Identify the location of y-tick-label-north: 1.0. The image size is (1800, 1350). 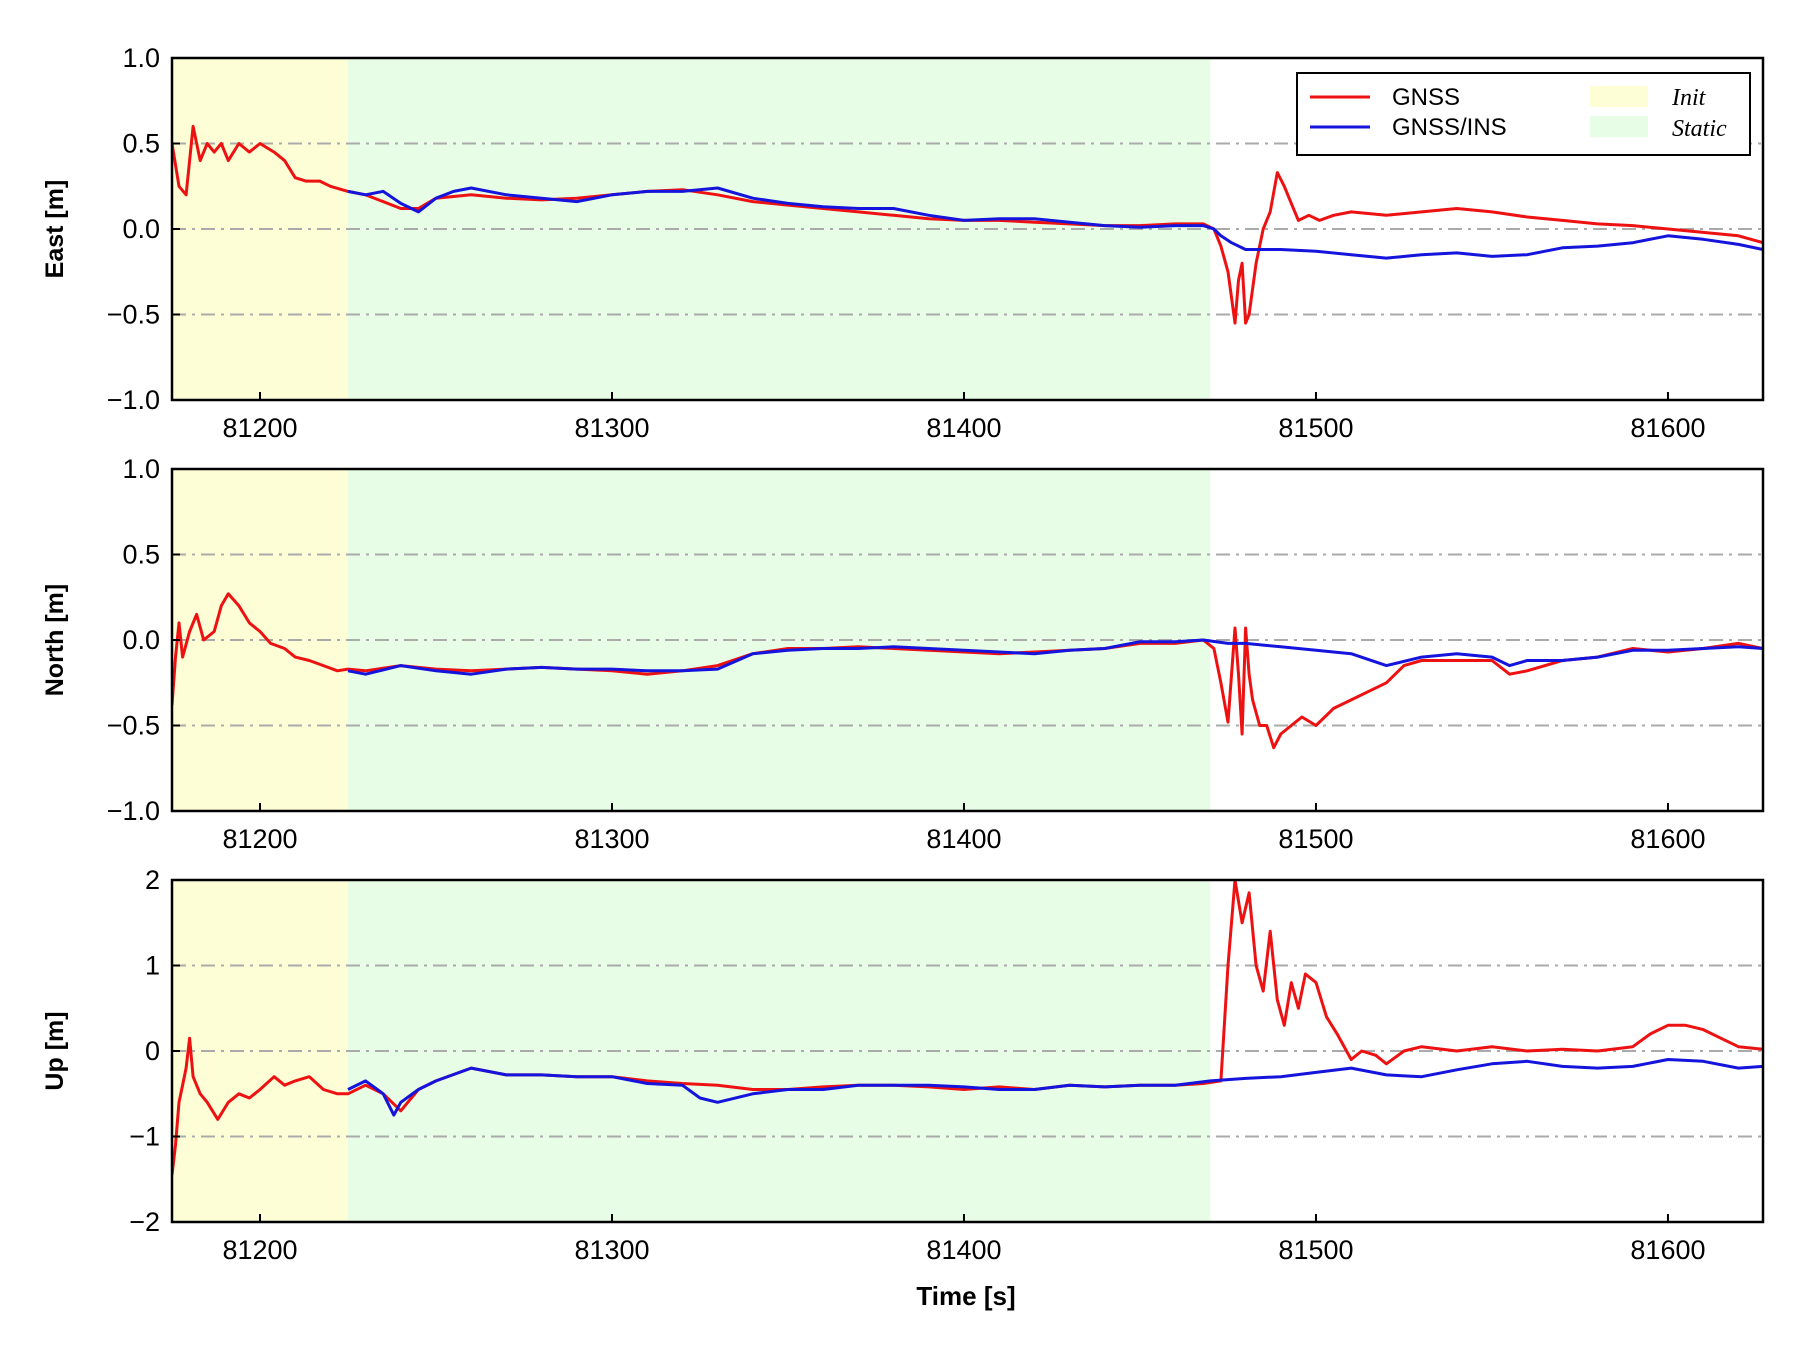
(141, 469).